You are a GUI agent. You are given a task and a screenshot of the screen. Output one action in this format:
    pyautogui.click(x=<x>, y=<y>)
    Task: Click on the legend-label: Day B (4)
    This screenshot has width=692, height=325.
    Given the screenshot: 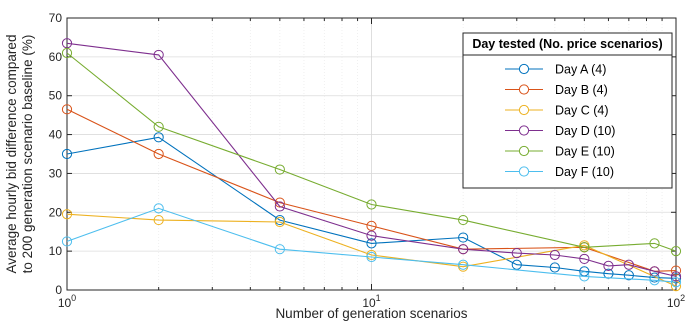 What is the action you would take?
    pyautogui.click(x=581, y=90)
    